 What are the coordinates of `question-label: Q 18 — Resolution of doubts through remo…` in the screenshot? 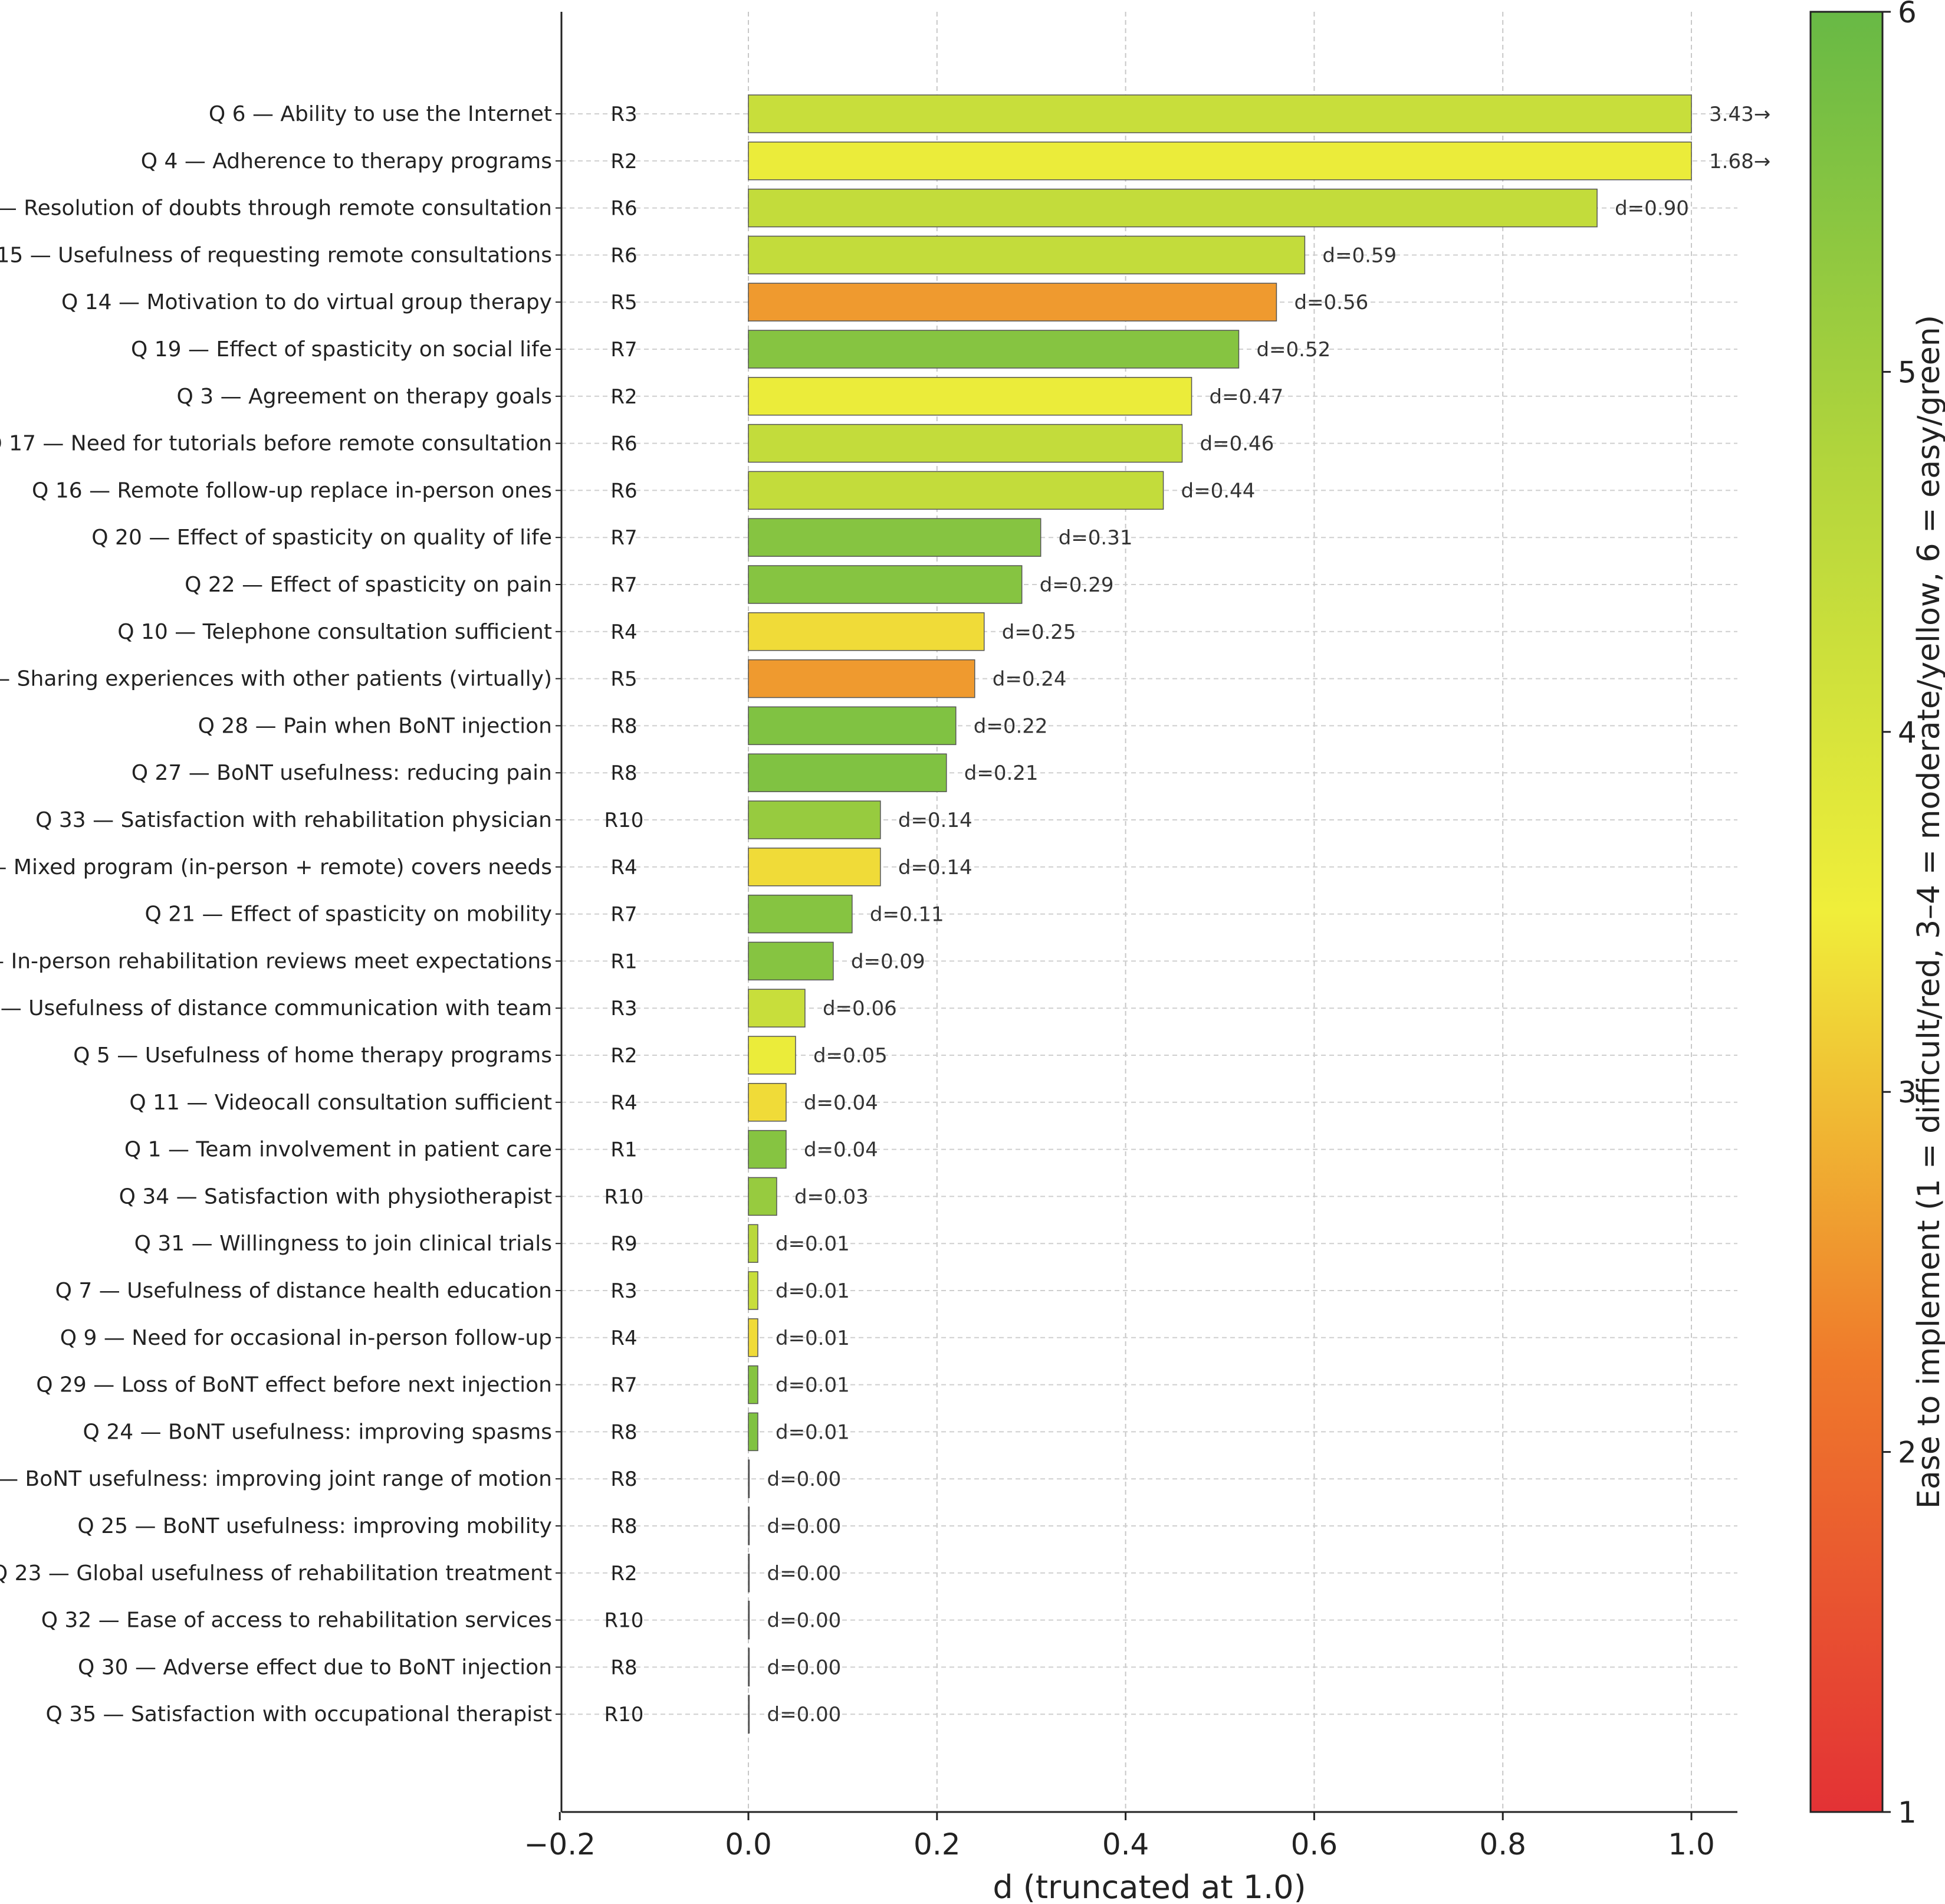 It's located at (276, 208).